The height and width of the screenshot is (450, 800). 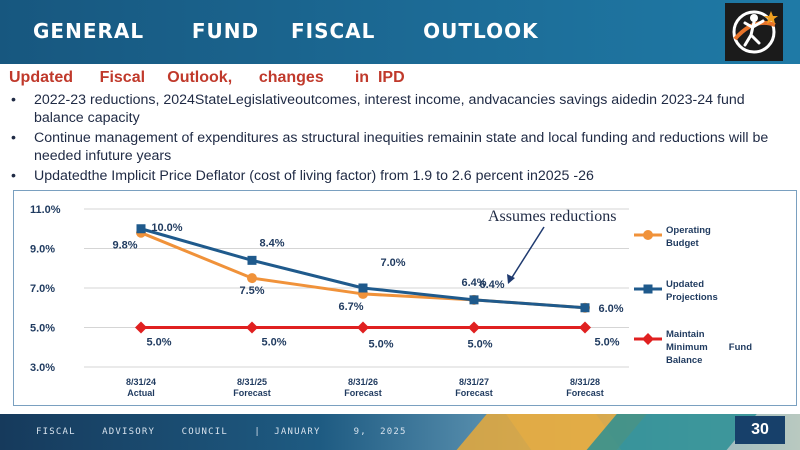 What do you see at coordinates (141, 393) in the screenshot?
I see `x-tick-label: Actual` at bounding box center [141, 393].